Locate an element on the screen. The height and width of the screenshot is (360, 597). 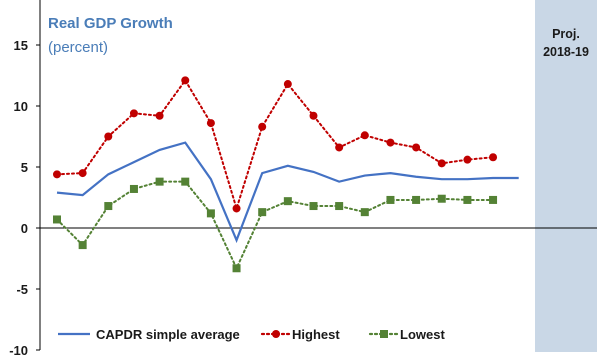
y-tick-label: 5 is located at coordinates (24, 167).